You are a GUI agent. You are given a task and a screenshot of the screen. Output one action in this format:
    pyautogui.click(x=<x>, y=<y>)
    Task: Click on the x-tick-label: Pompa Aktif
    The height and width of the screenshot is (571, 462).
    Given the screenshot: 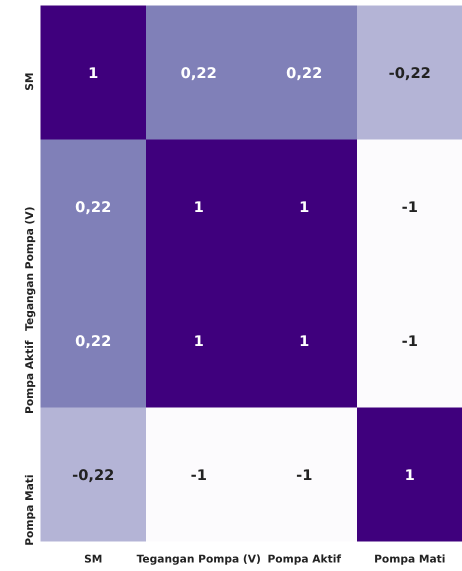 What is the action you would take?
    pyautogui.click(x=305, y=559)
    